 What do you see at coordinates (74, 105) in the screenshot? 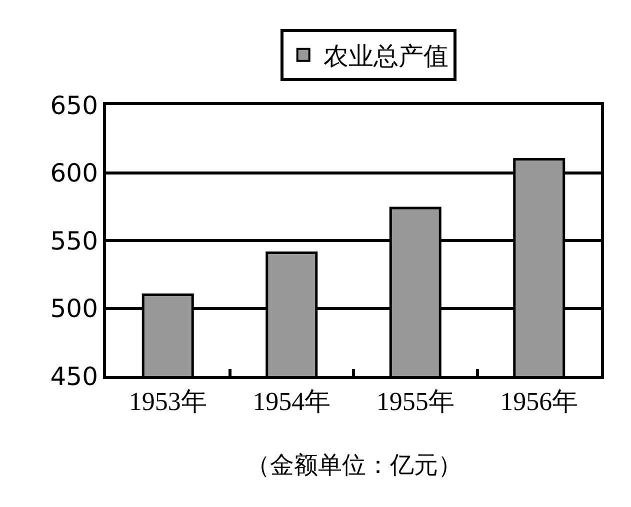
I see `y-tick-label: 650` at bounding box center [74, 105].